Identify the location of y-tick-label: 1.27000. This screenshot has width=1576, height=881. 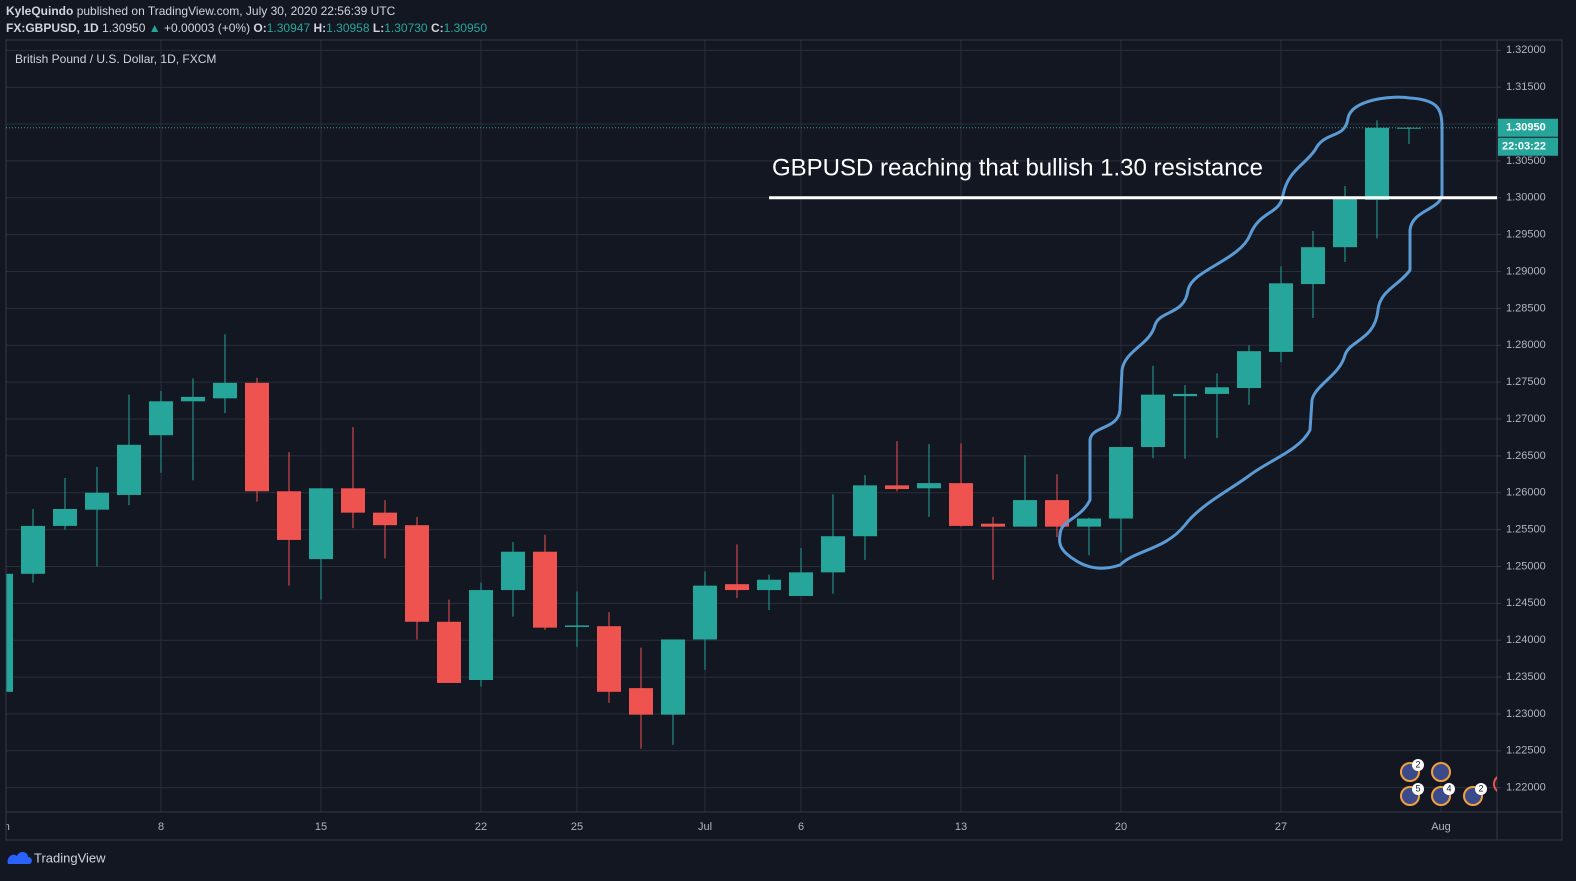
(1526, 419).